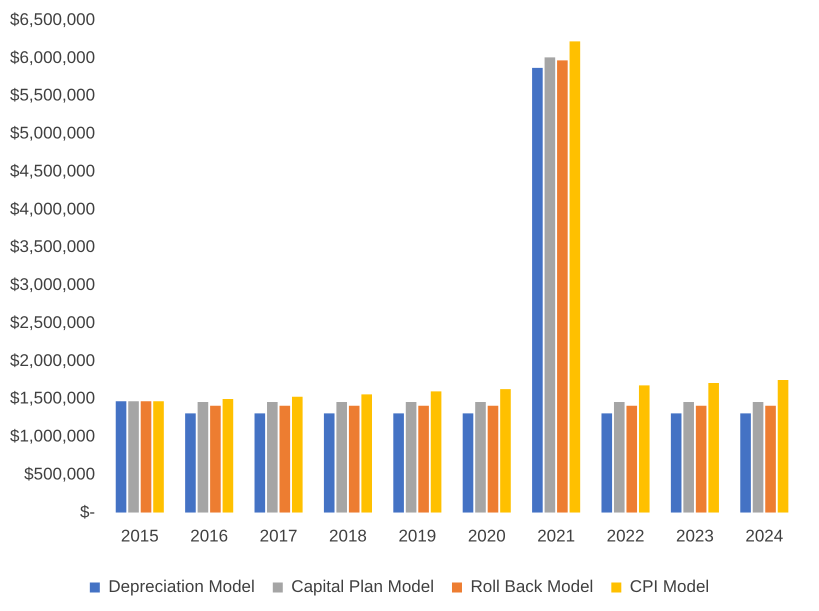 The width and height of the screenshot is (819, 611). I want to click on legend-label: CPI Model, so click(670, 586).